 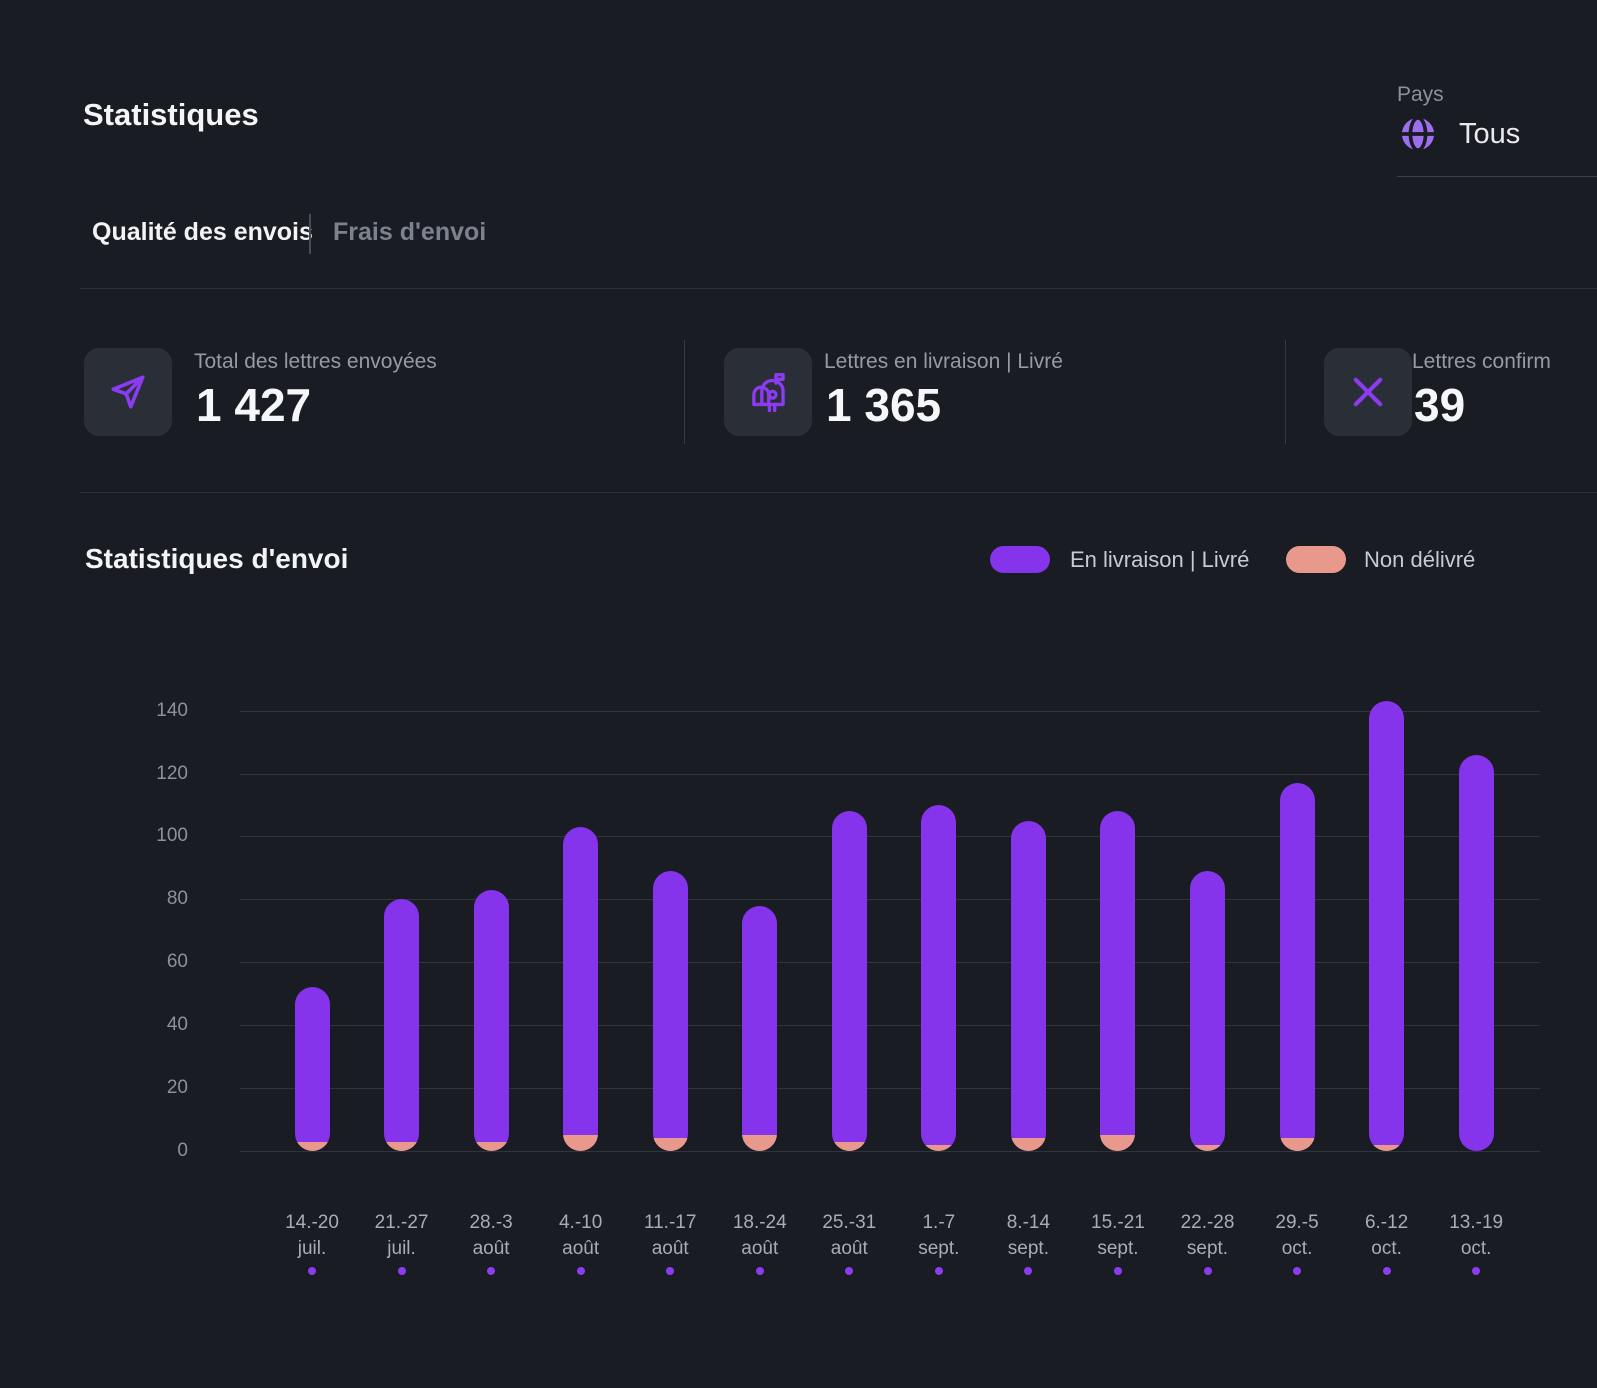 I want to click on stat-icon-tile-sent, so click(x=128, y=392).